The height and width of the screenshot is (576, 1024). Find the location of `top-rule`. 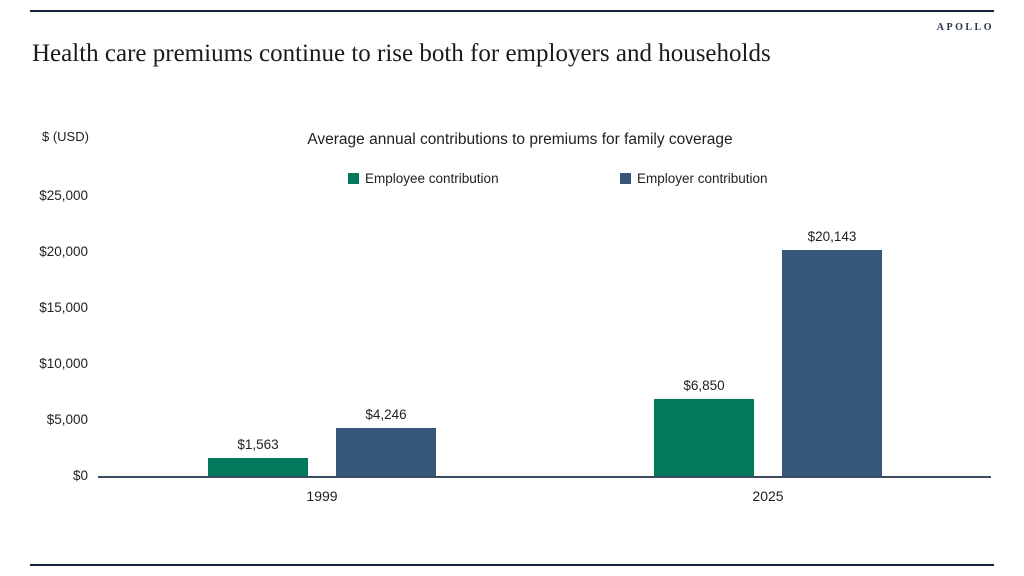

top-rule is located at coordinates (512, 11).